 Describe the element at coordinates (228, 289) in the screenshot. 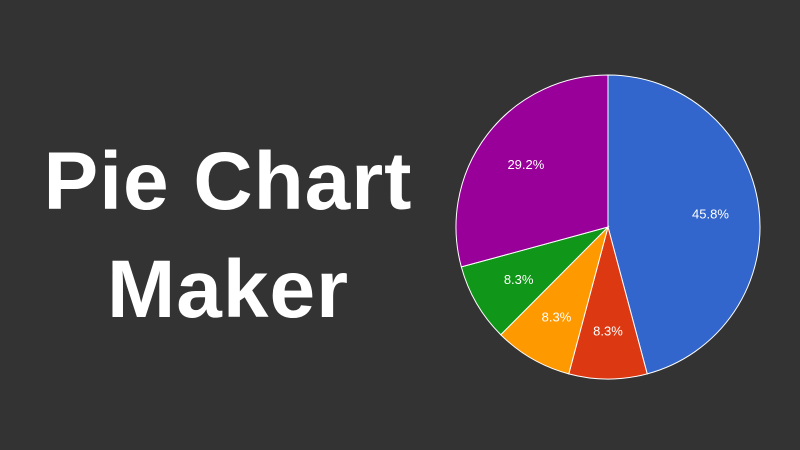

I see `title-line-2: Maker` at that location.